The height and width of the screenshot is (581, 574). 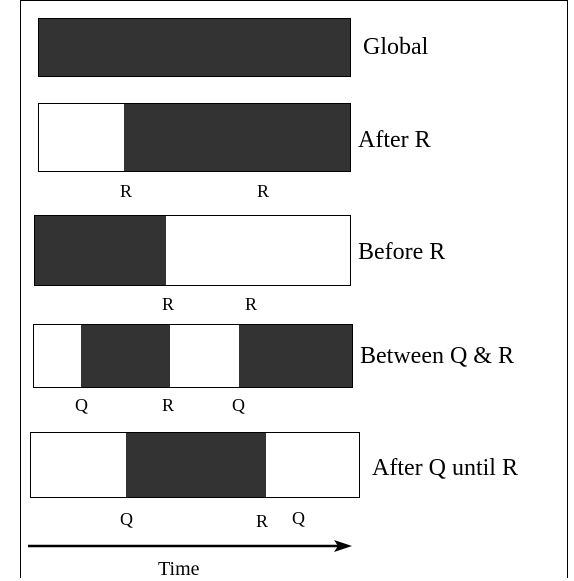 What do you see at coordinates (402, 252) in the screenshot?
I see `label-before-r: Before R` at bounding box center [402, 252].